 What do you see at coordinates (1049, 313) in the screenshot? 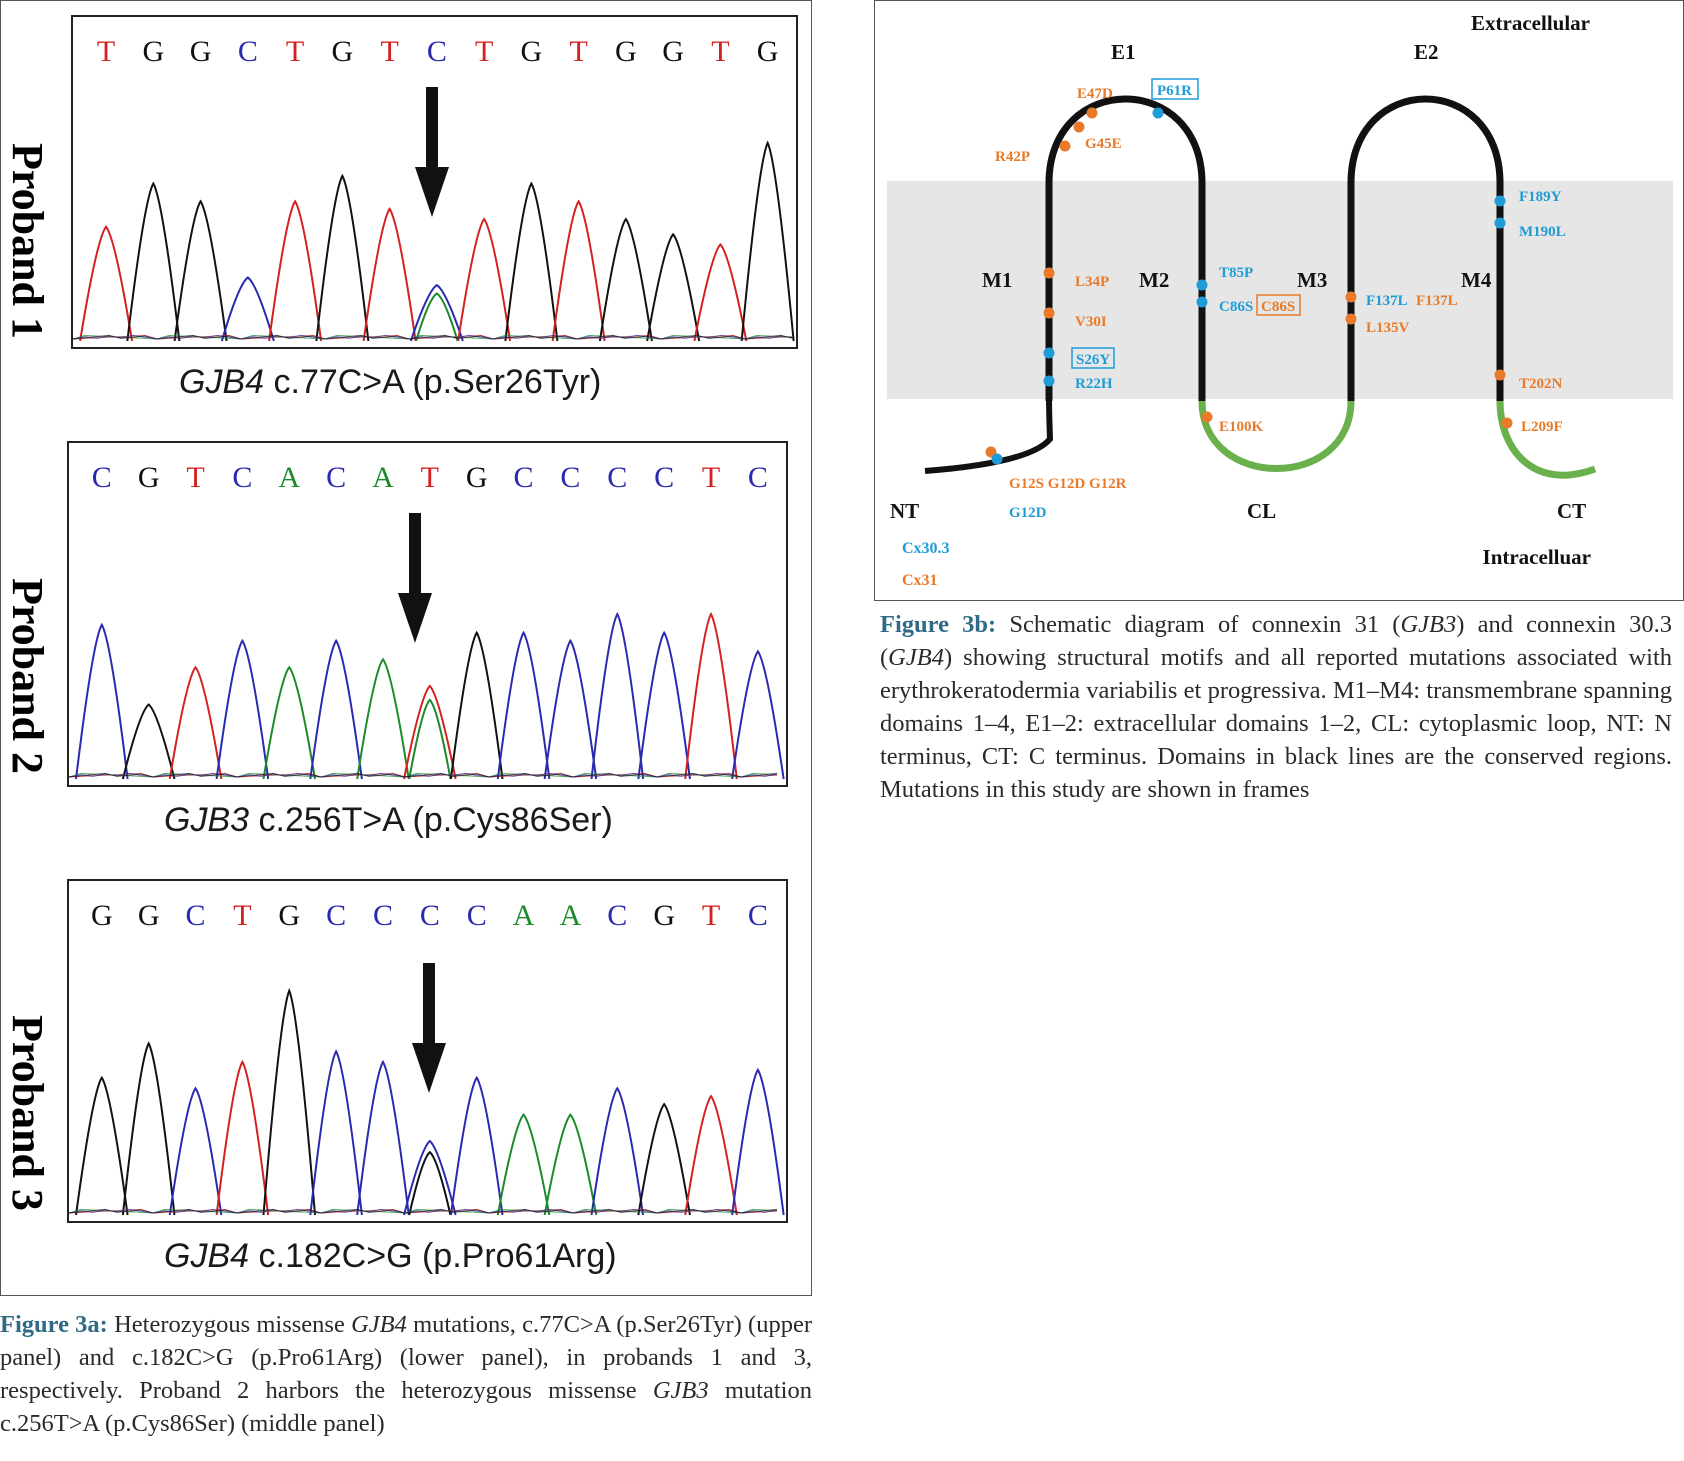
I see `dot-v30i` at bounding box center [1049, 313].